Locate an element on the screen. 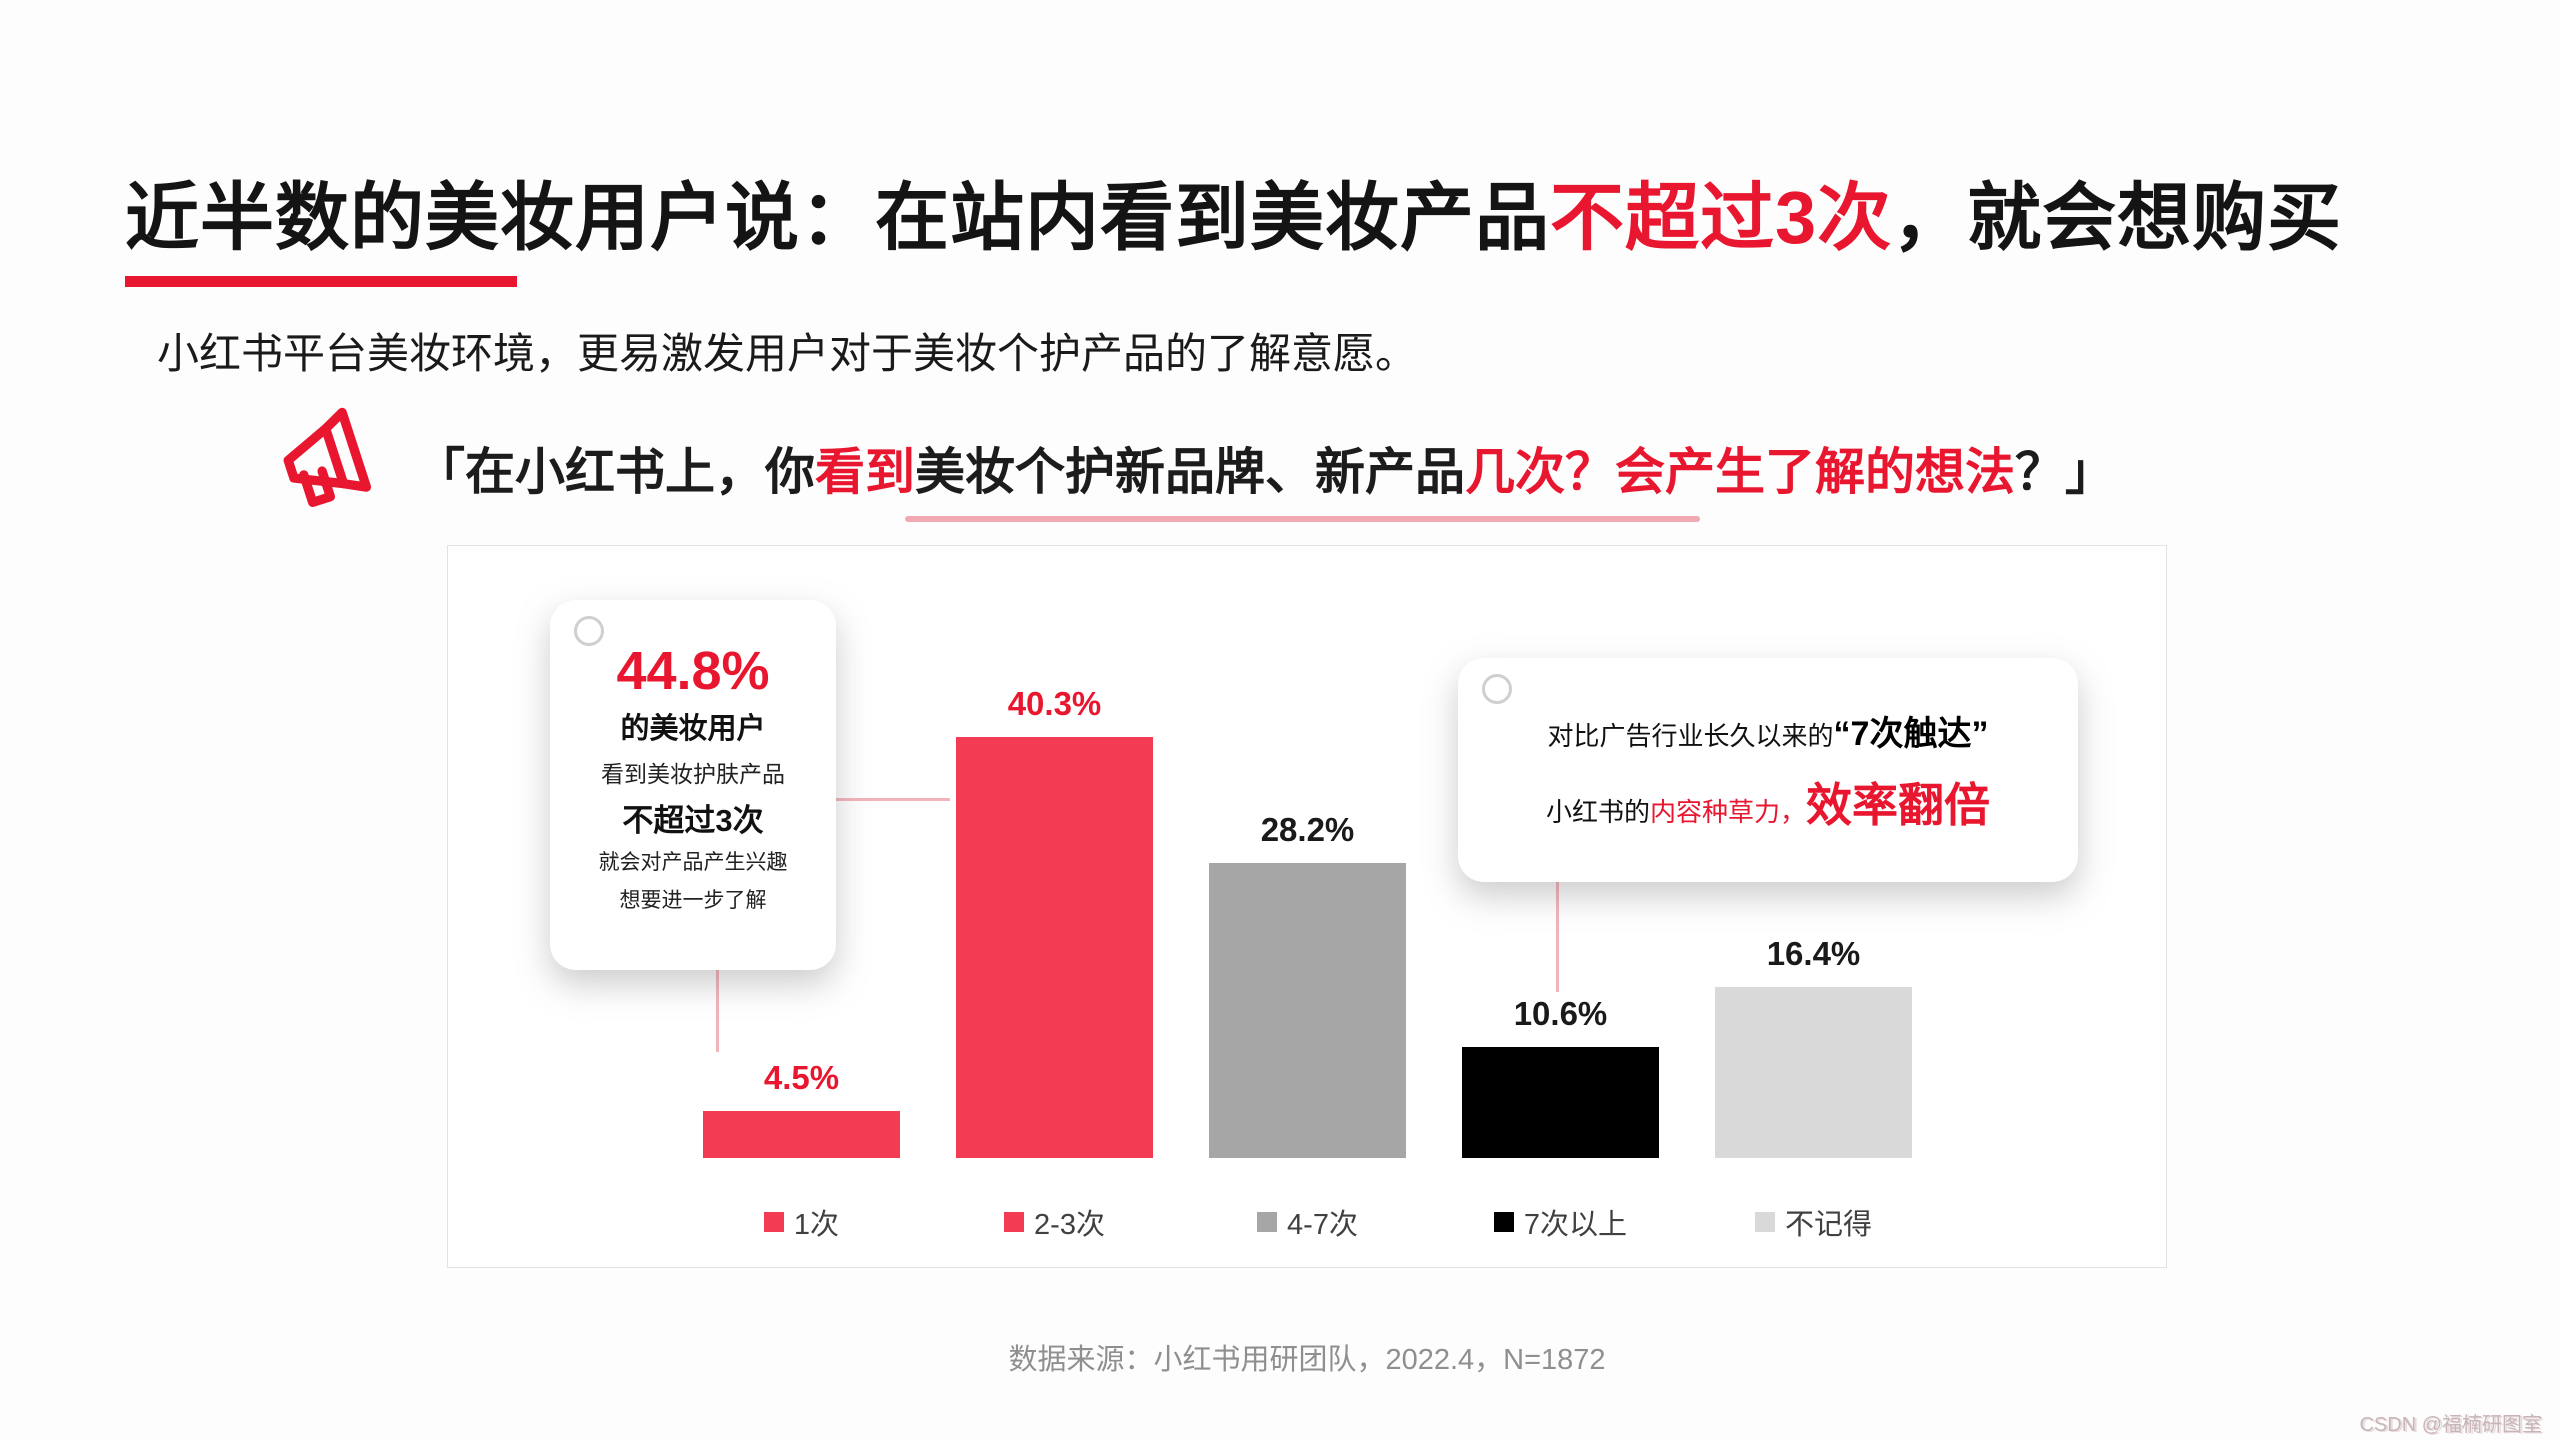  callout-right-line2-normal: 小红书的 is located at coordinates (1597, 811).